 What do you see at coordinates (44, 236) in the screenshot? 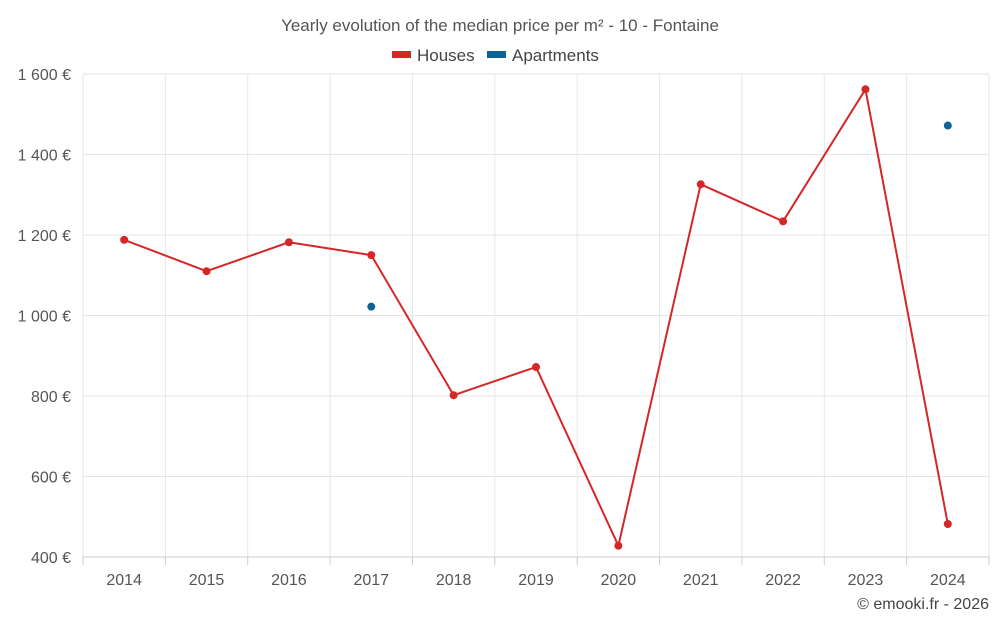
I see `y-tick-label: 1 200 €` at bounding box center [44, 236].